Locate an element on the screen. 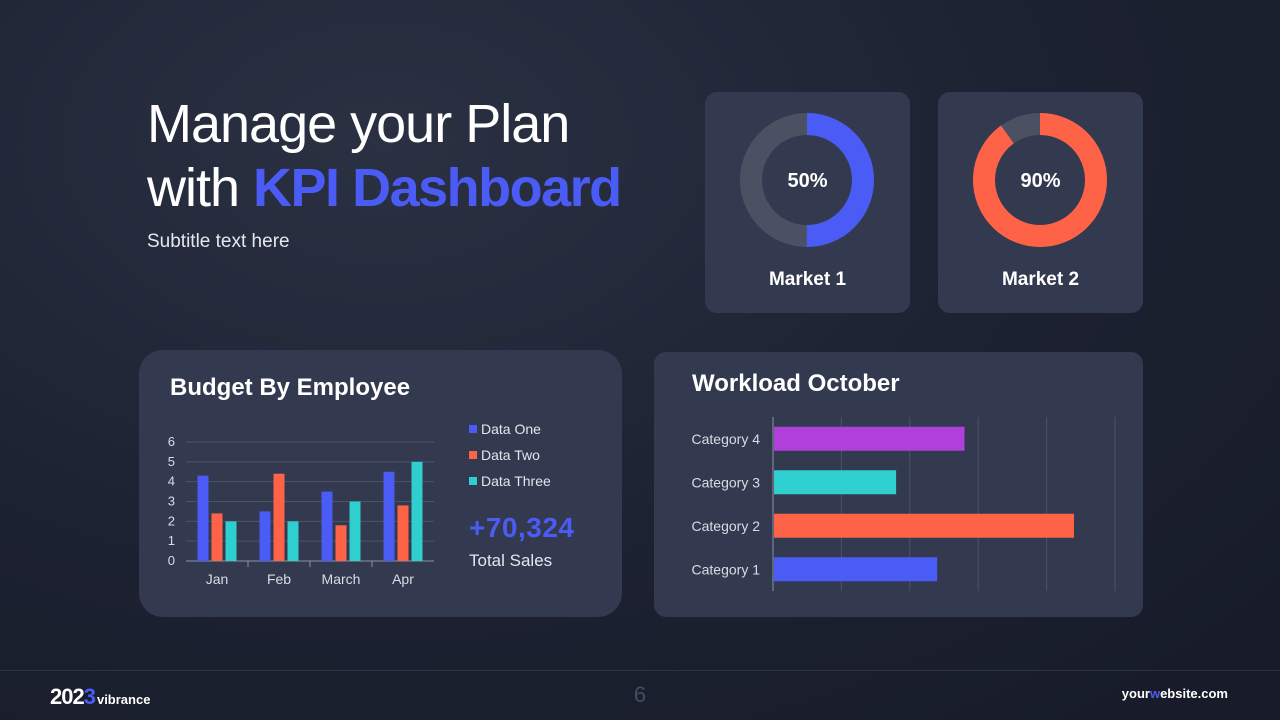 The height and width of the screenshot is (720, 1280). legend-item: Data Three is located at coordinates (510, 481).